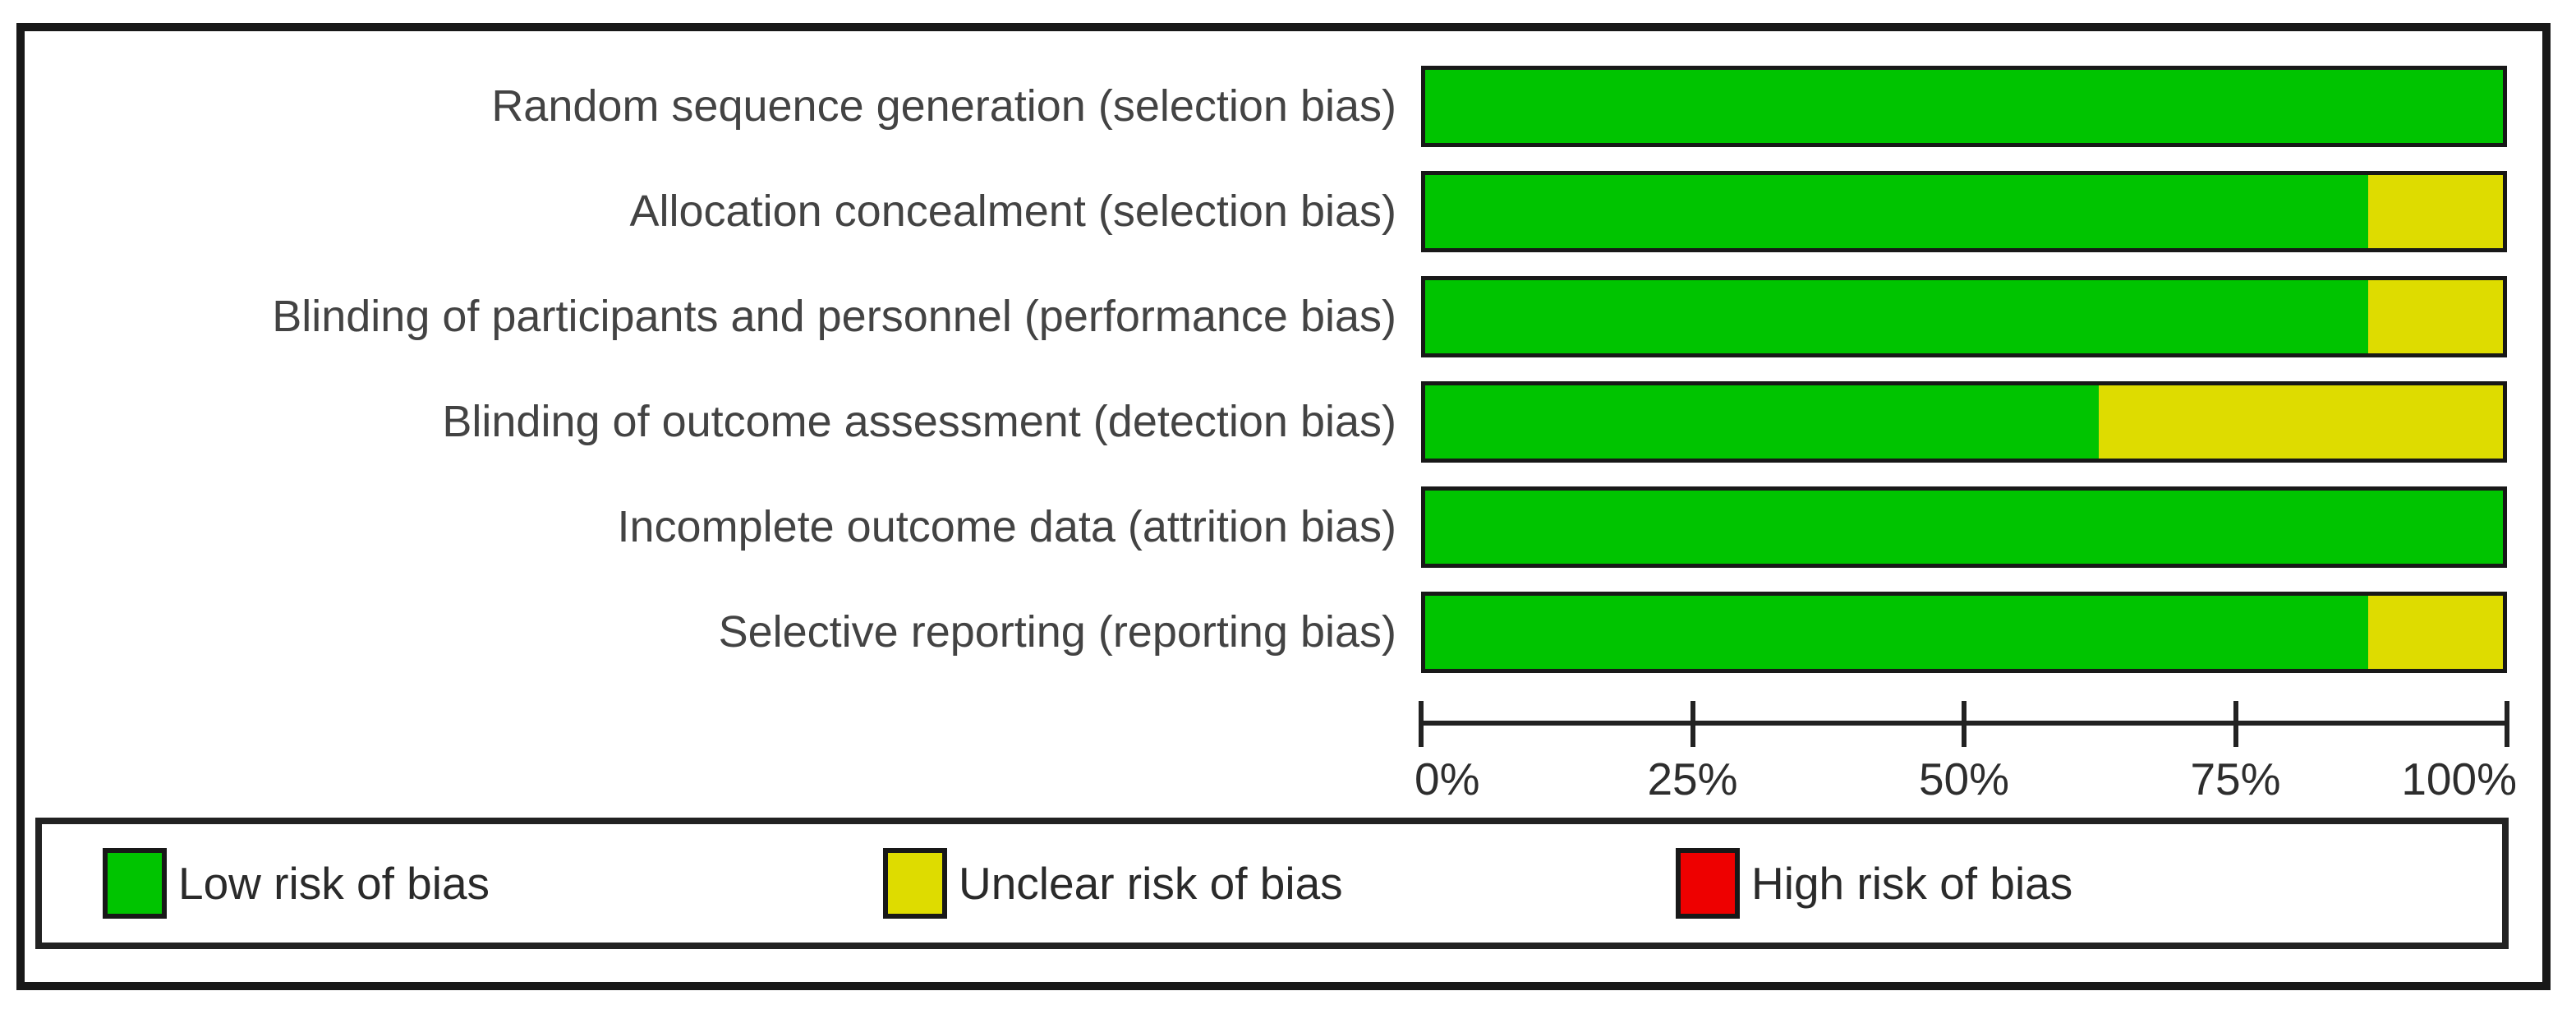  What do you see at coordinates (2459, 779) in the screenshot?
I see `tick-label: 100%` at bounding box center [2459, 779].